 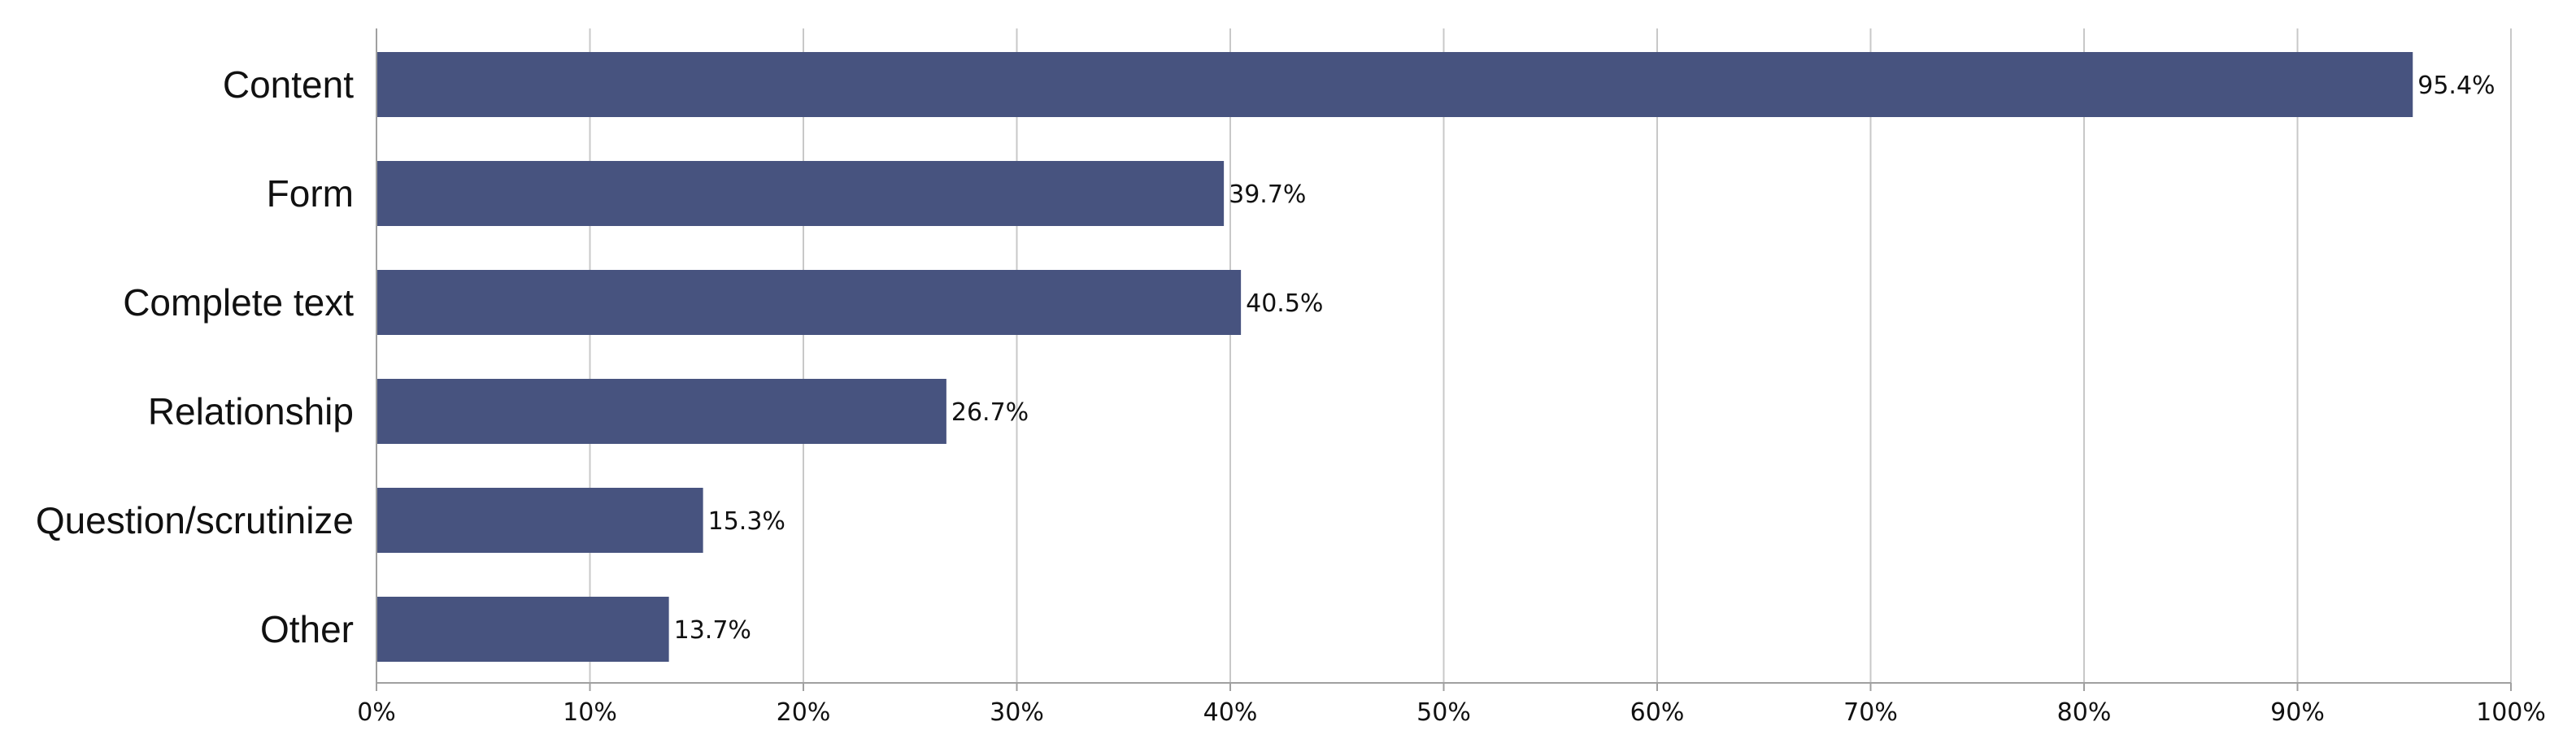 What do you see at coordinates (2511, 712) in the screenshot?
I see `x-tick-label-100: 100%` at bounding box center [2511, 712].